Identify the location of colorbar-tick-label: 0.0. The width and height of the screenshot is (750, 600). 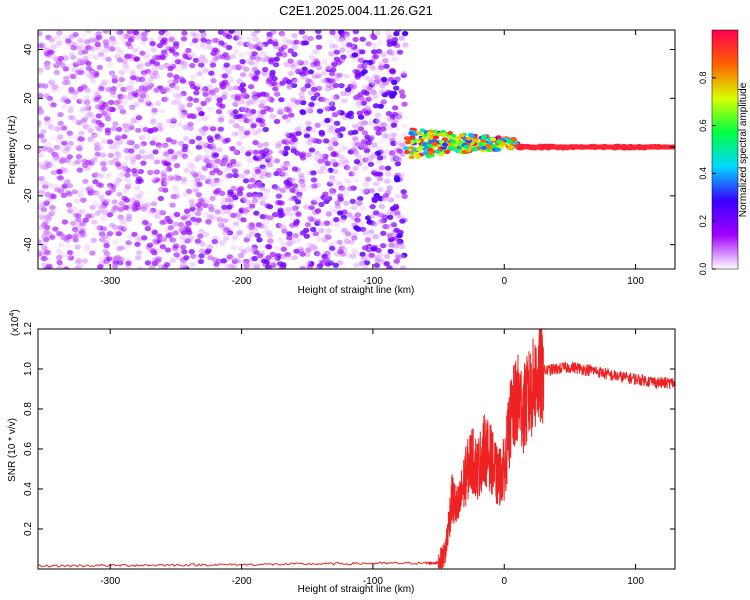
(703, 269).